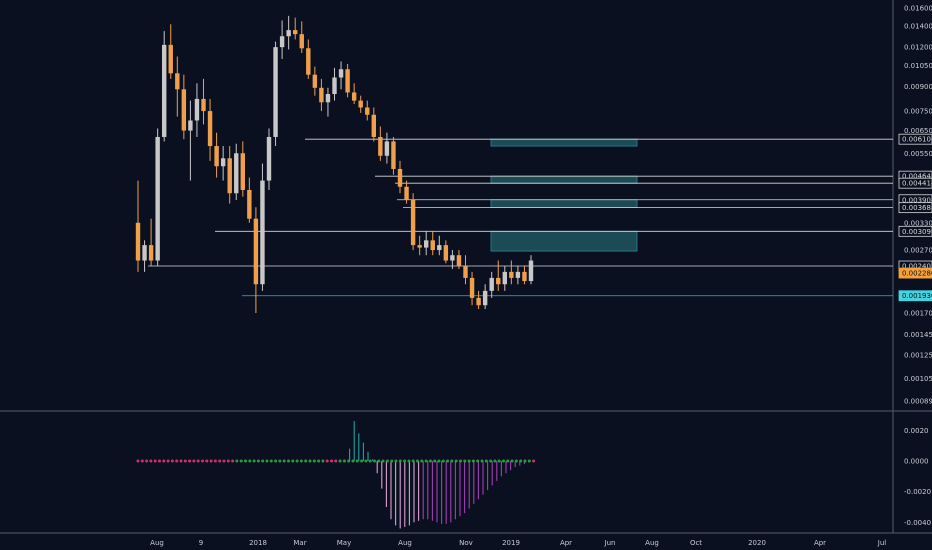 This screenshot has width=932, height=550. Describe the element at coordinates (916, 461) in the screenshot. I see `oscillator-axis-label: 0.0000` at that location.